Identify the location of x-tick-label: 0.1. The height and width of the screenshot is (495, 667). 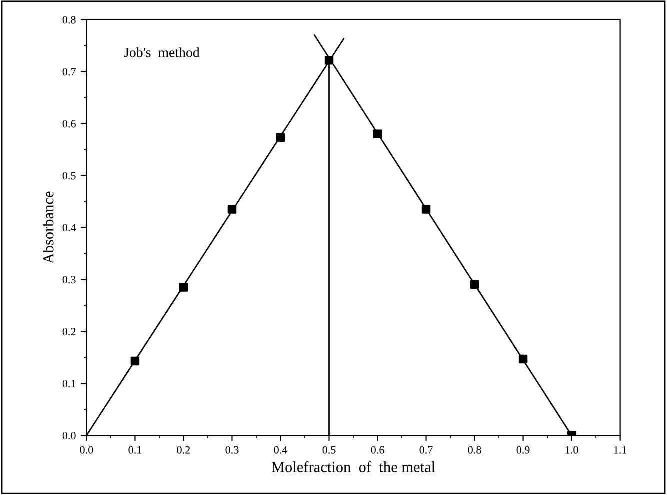
(135, 450).